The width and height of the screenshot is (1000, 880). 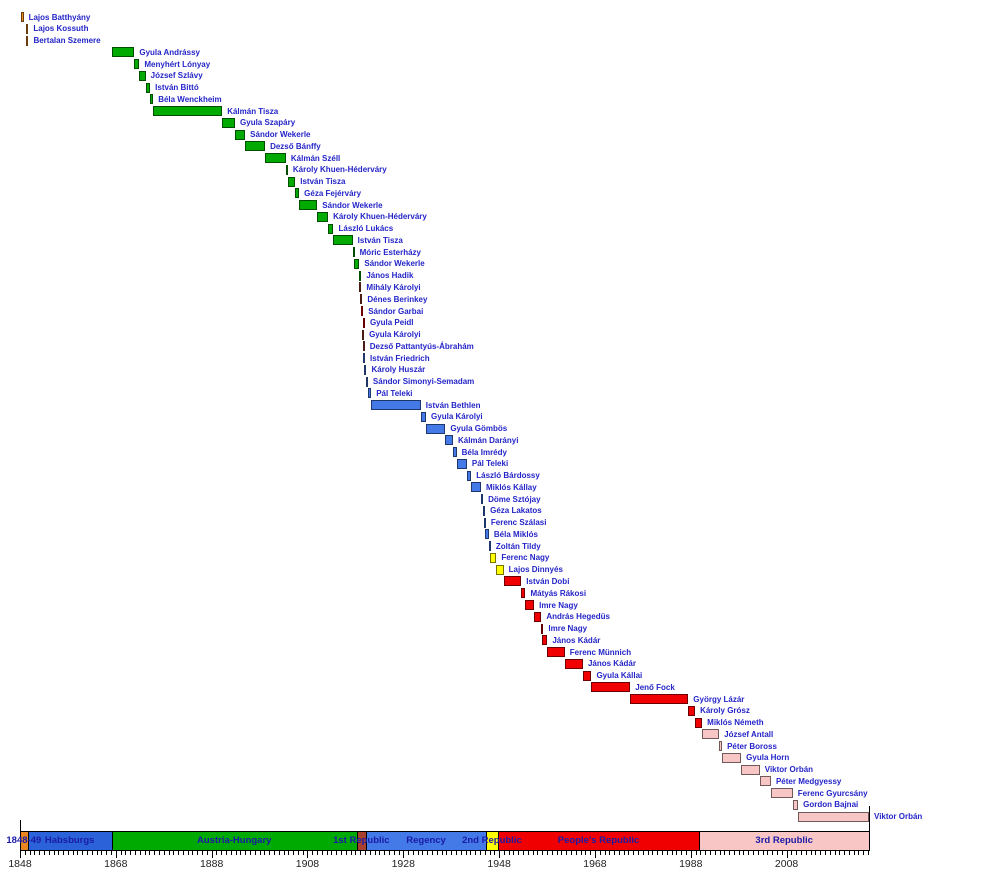 I want to click on pm-name-label: Gyula Károlyi, so click(x=395, y=335).